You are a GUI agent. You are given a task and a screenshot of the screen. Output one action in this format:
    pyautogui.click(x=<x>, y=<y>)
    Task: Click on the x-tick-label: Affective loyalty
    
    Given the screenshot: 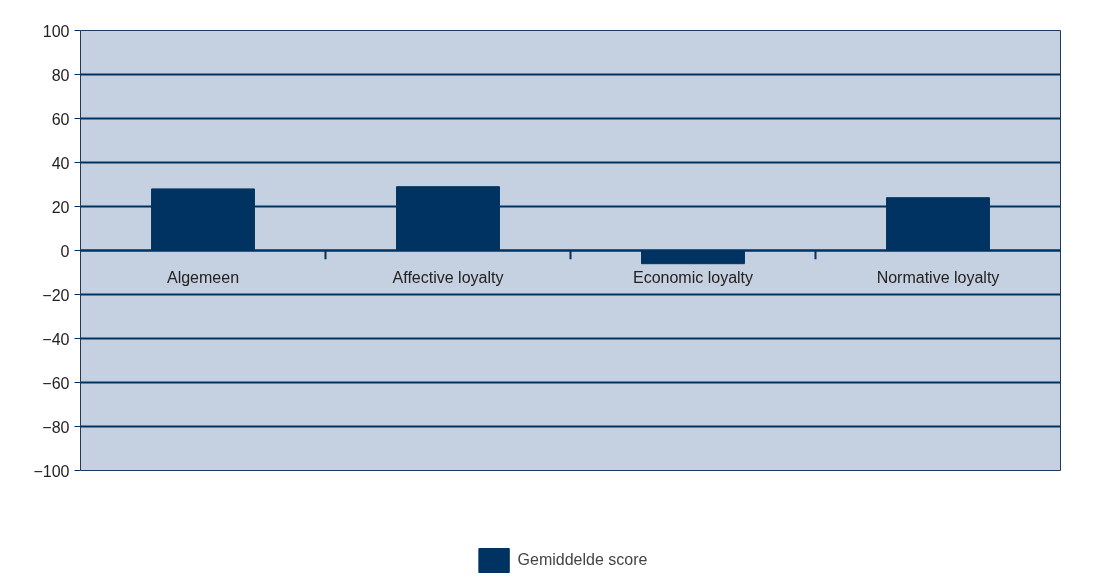 What is the action you would take?
    pyautogui.click(x=448, y=277)
    